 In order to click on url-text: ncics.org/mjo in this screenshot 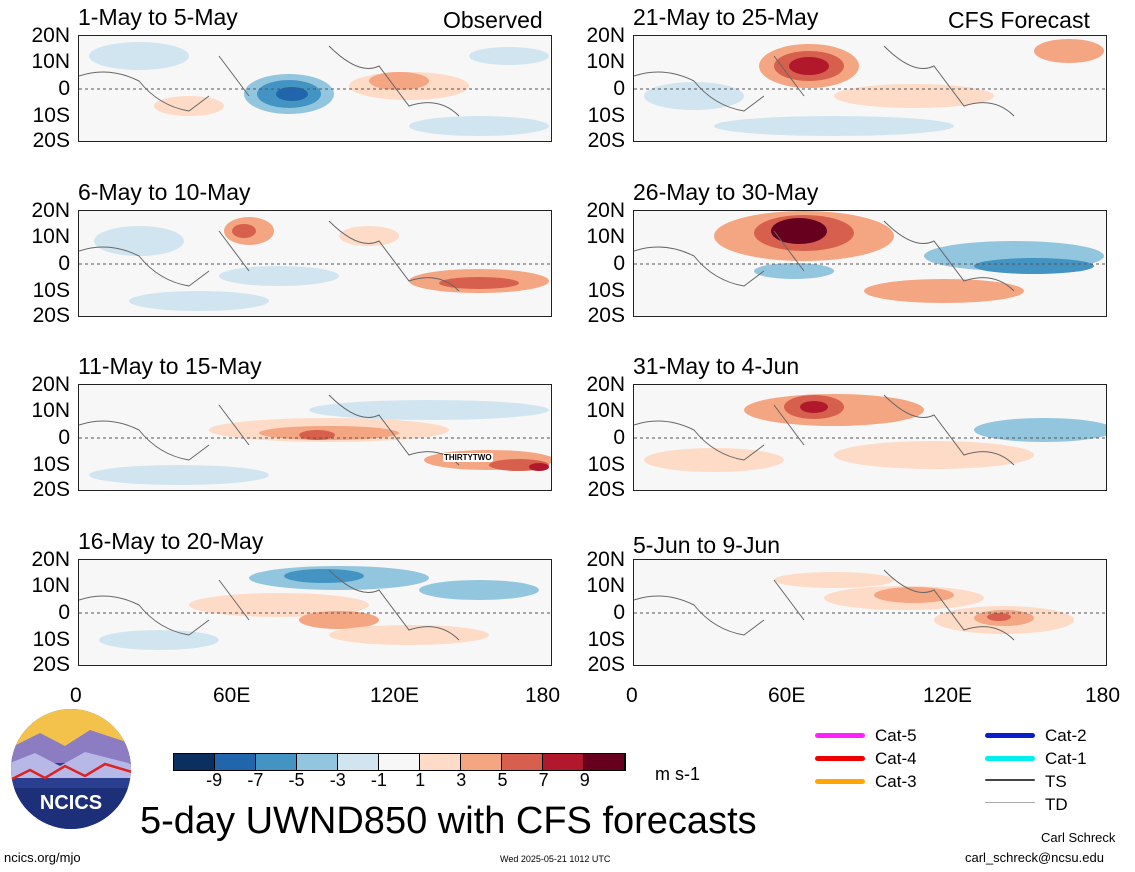, I will do `click(42, 857)`.